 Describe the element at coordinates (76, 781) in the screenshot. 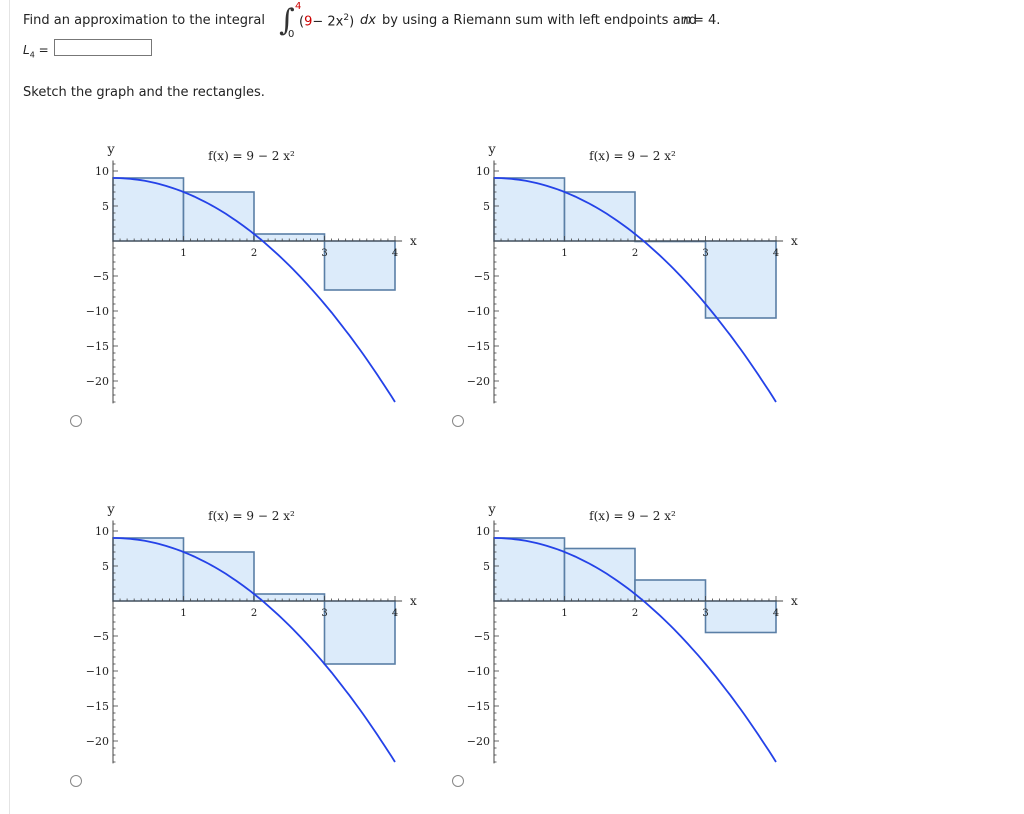

I see `option-radio-c` at that location.